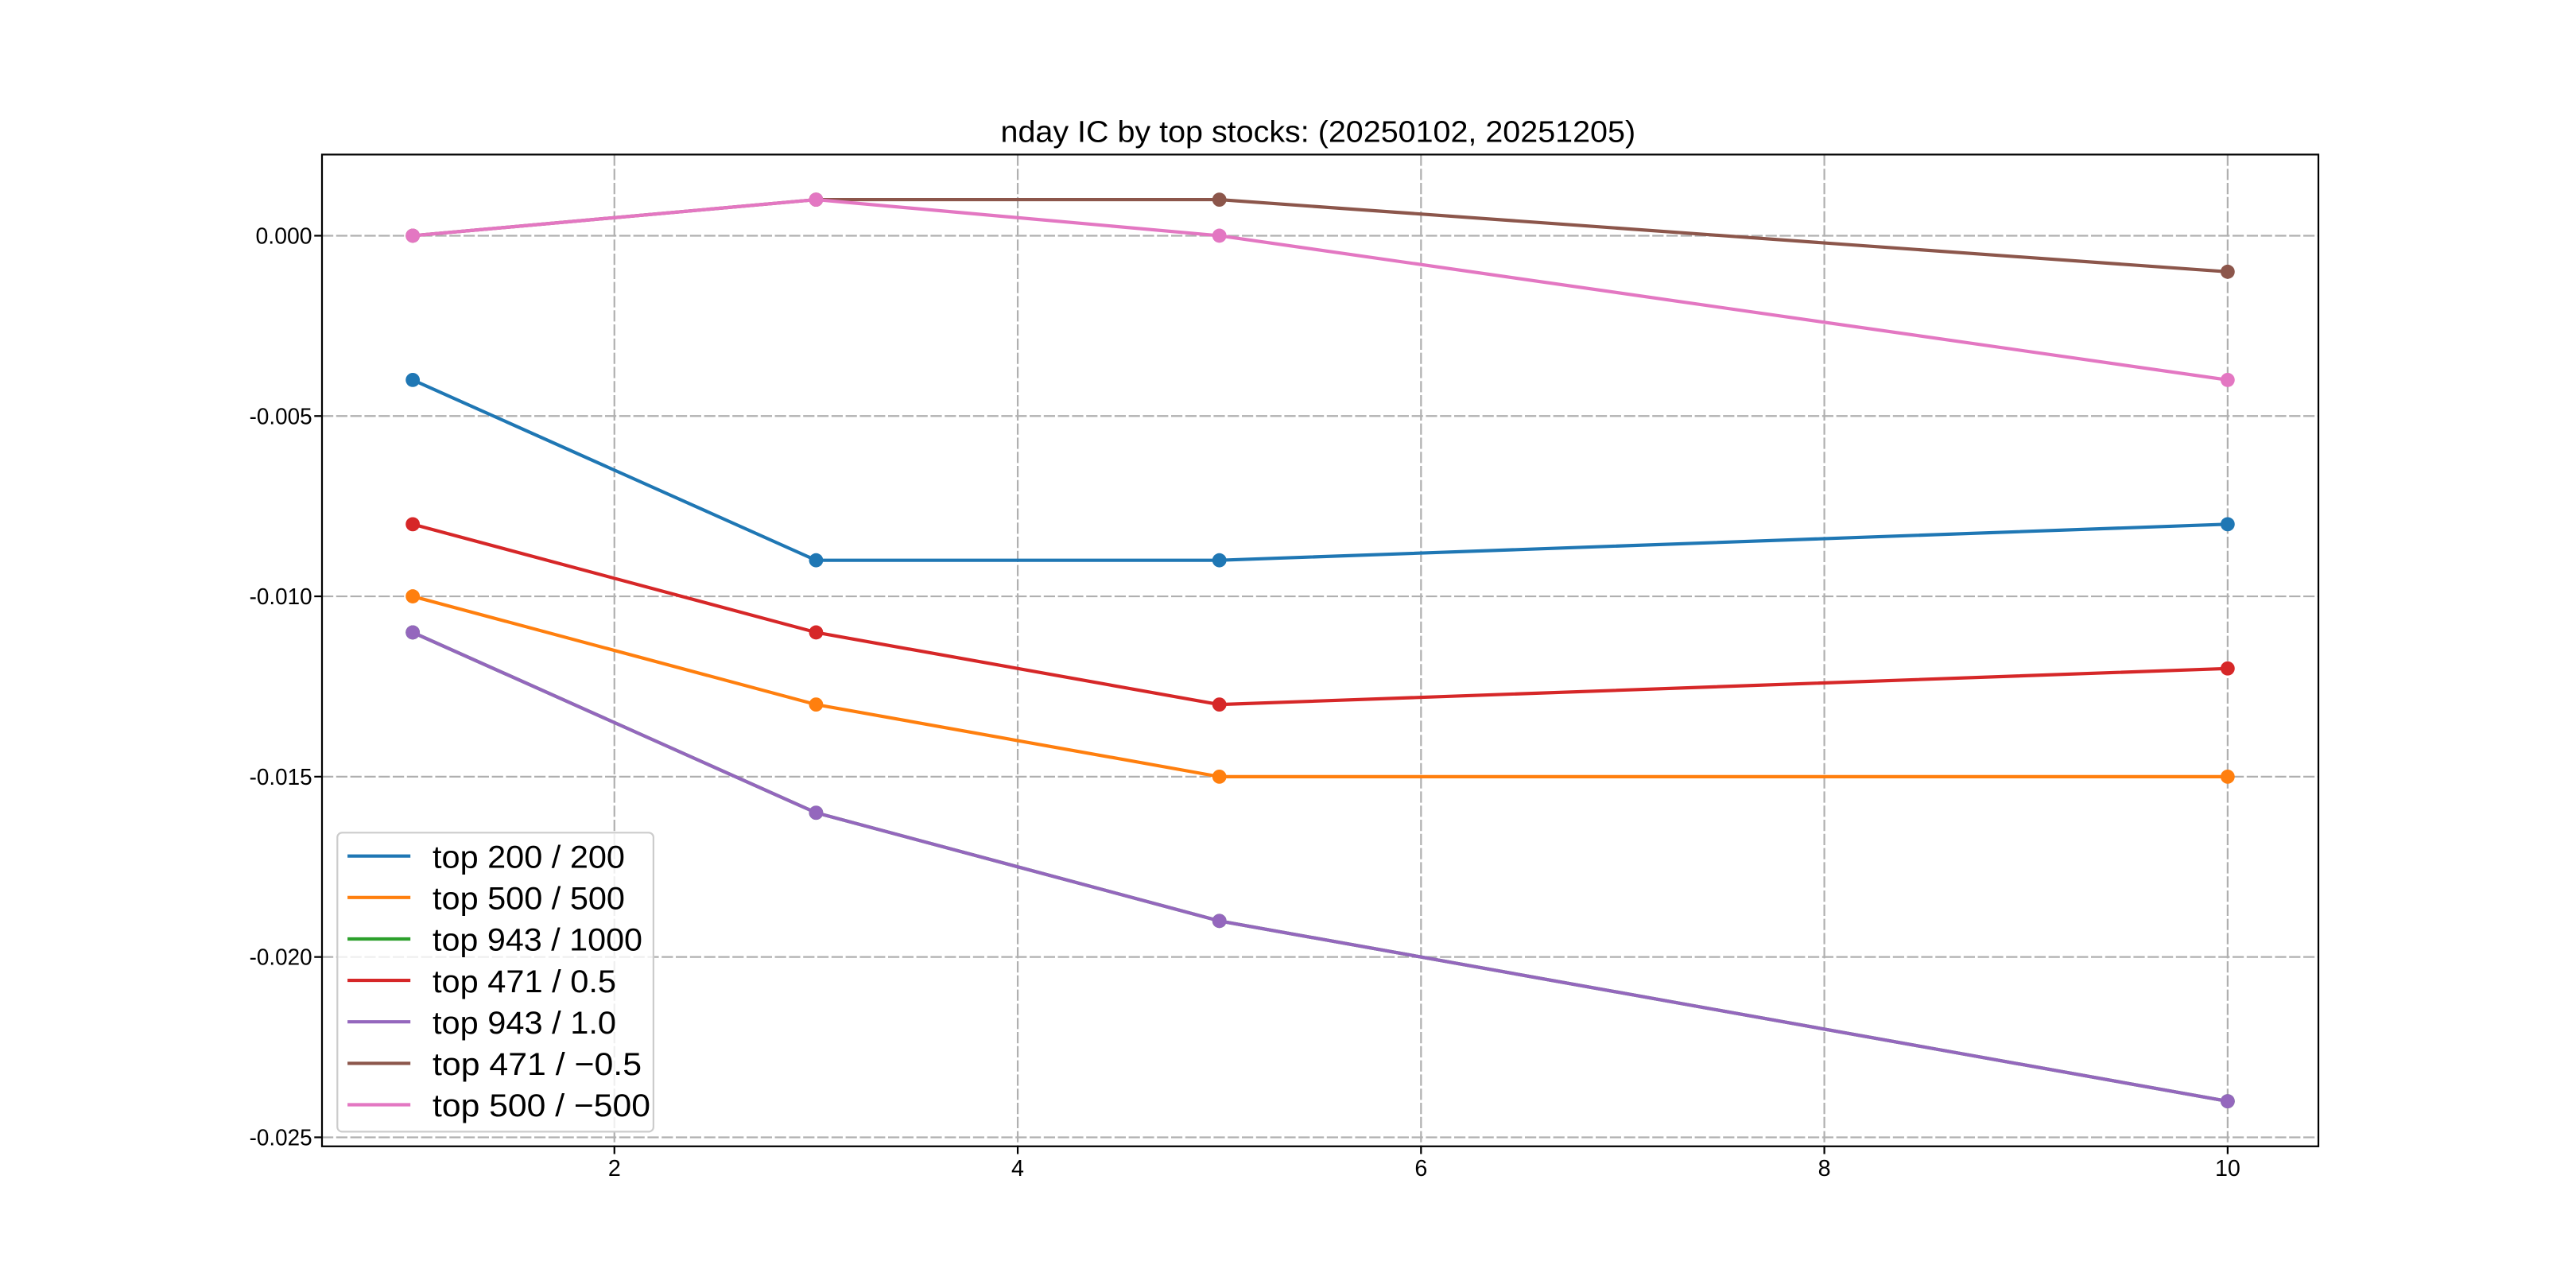 The height and width of the screenshot is (1288, 2576). What do you see at coordinates (284, 237) in the screenshot?
I see `svg-text: 0.000` at bounding box center [284, 237].